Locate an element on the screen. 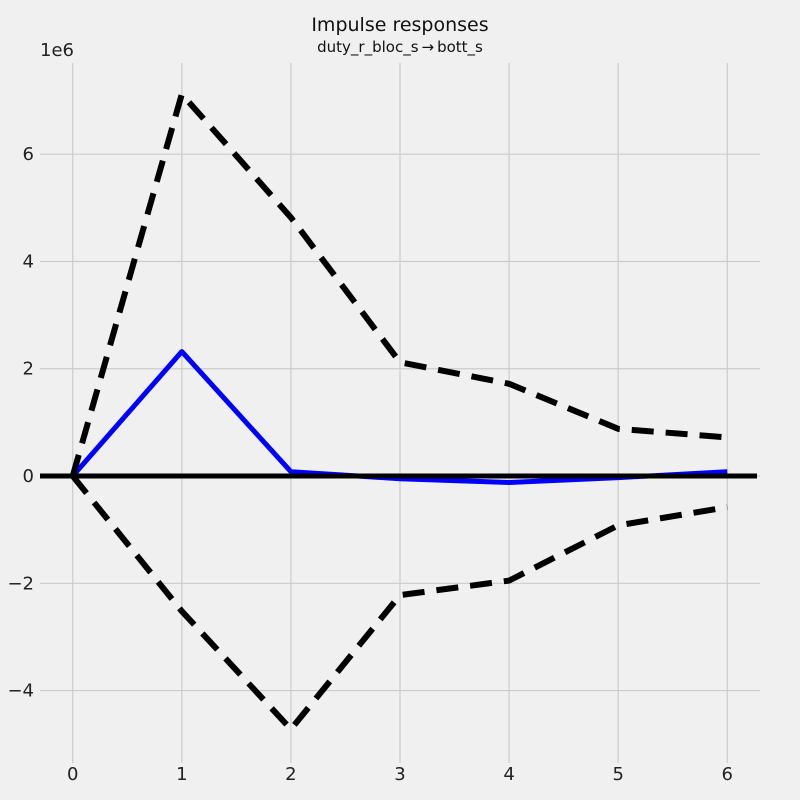 Image resolution: width=800 pixels, height=800 pixels. x-tick-label: 4 is located at coordinates (508, 774).